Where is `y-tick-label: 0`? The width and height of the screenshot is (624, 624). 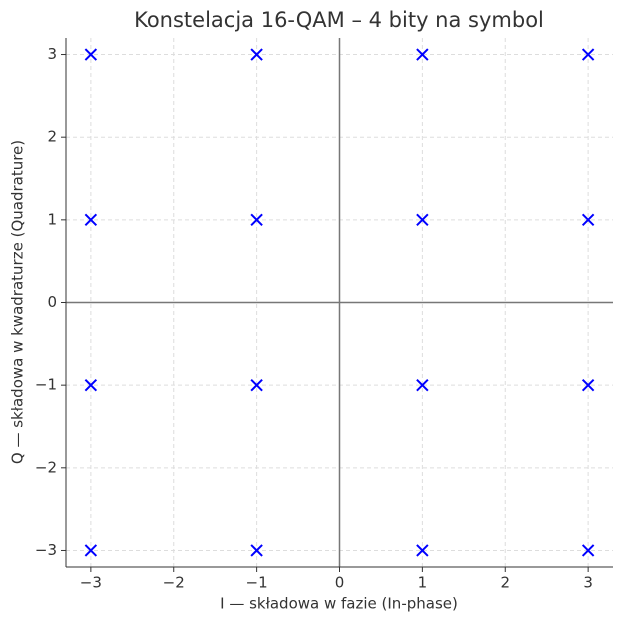 y-tick-label: 0 is located at coordinates (52, 302).